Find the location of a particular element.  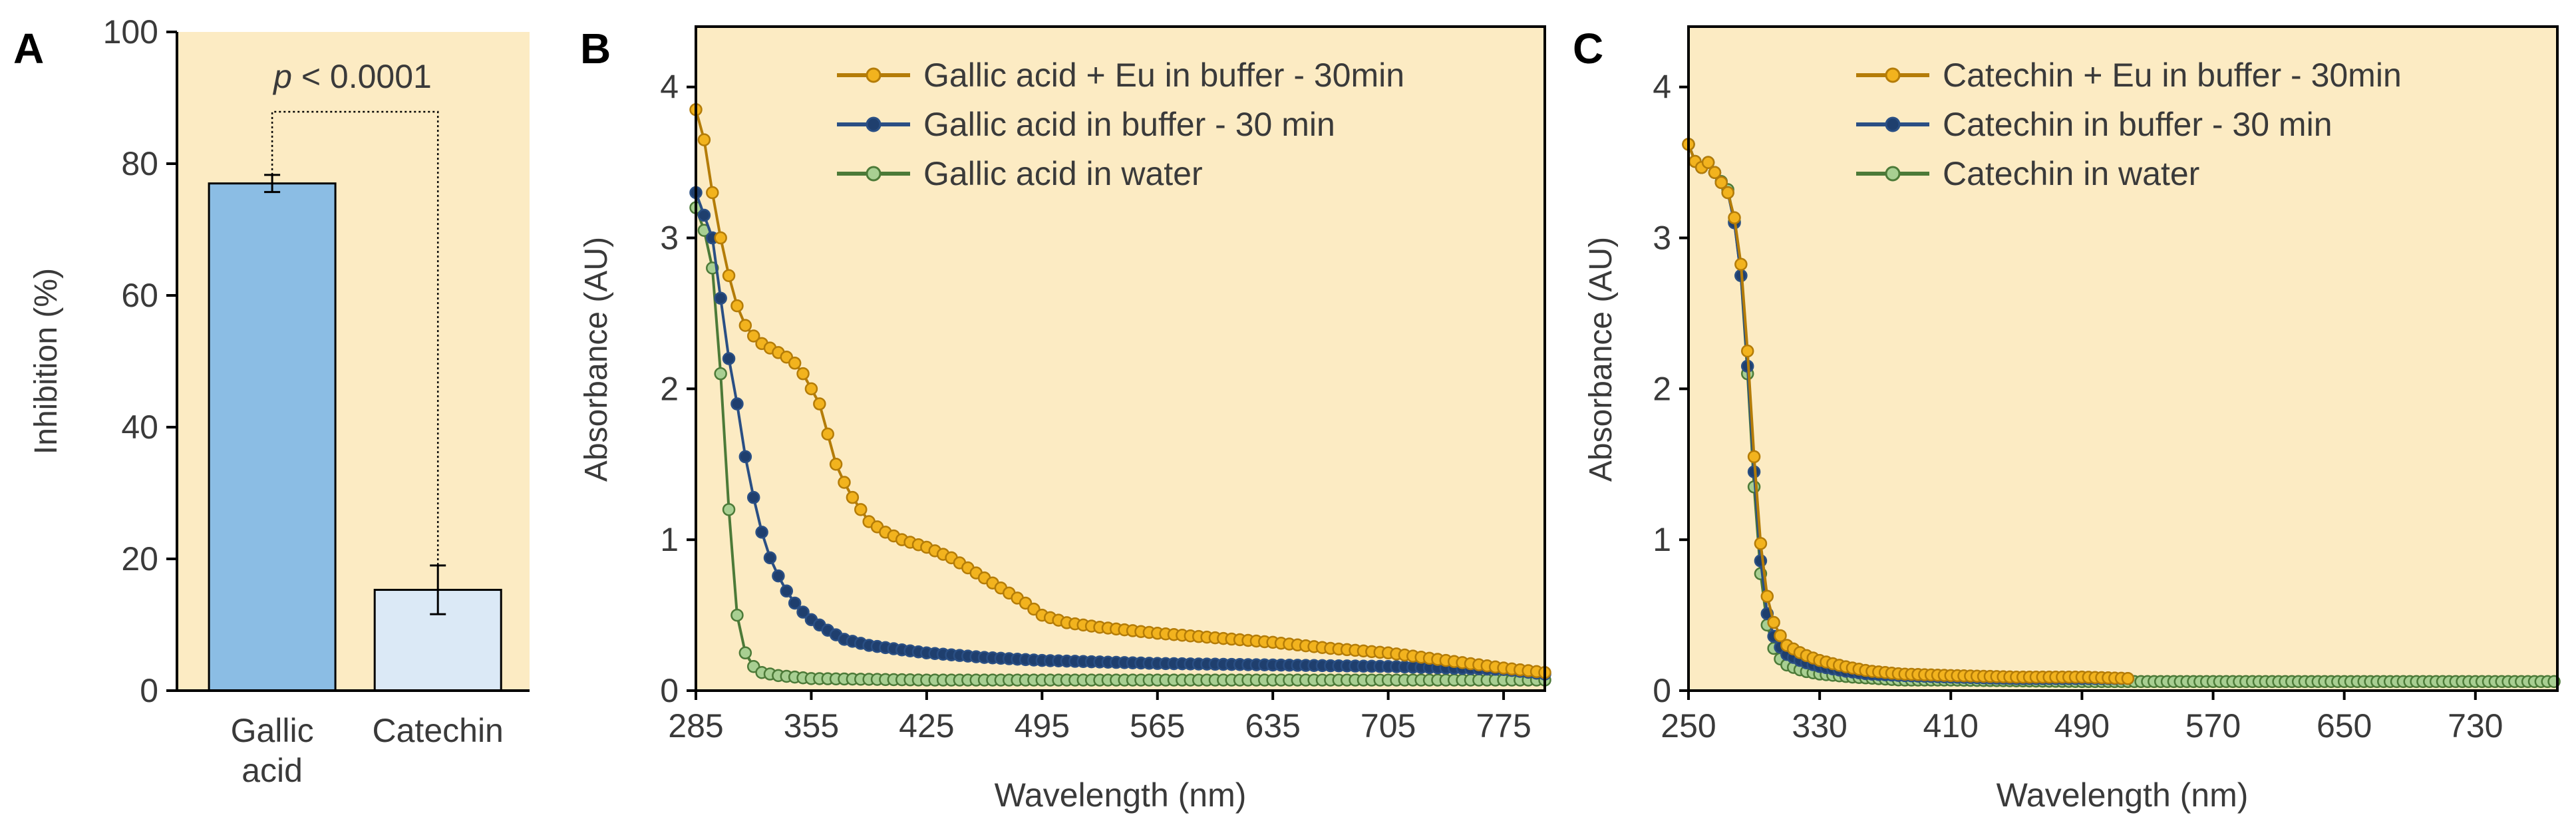

panel-a-bars is located at coordinates (355, 433).